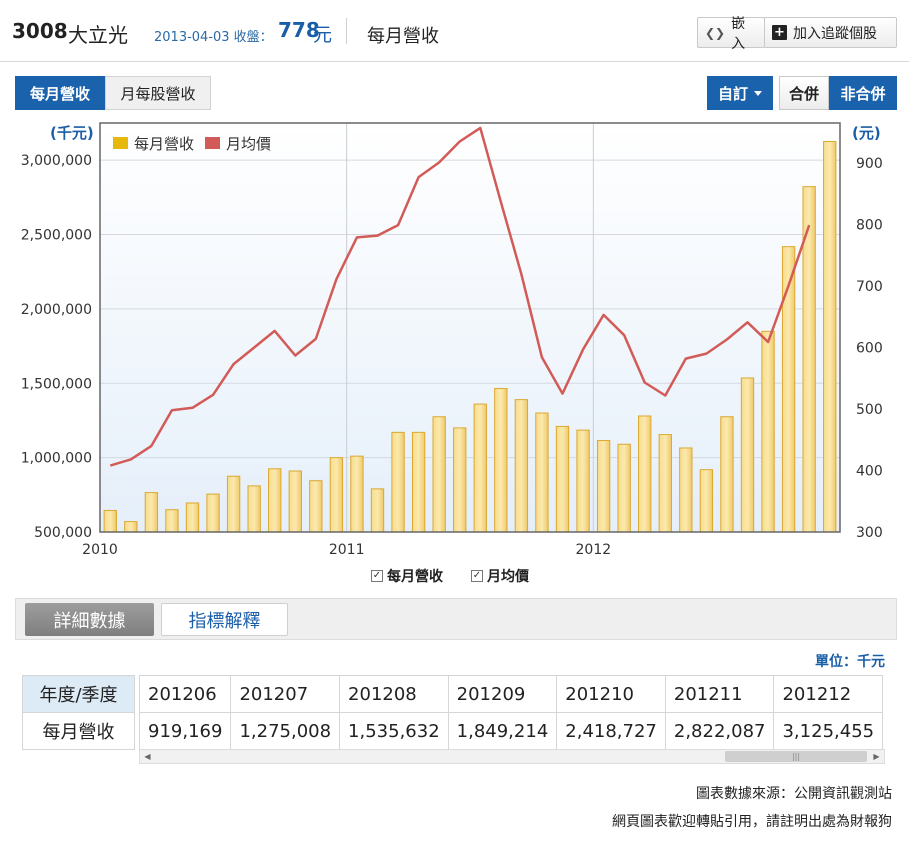 This screenshot has width=909, height=847. I want to click on table-column-header: 201211, so click(719, 694).